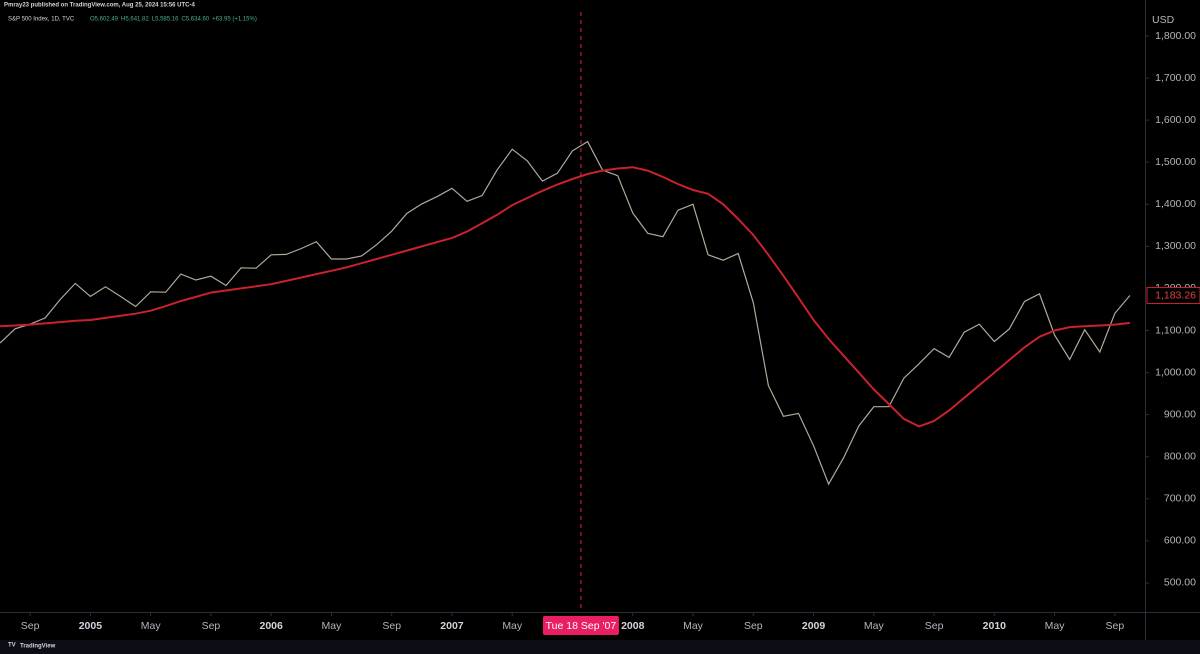 The image size is (1200, 654). Describe the element at coordinates (195, 20) in the screenshot. I see `ohlc-value: C5,634.60` at that location.